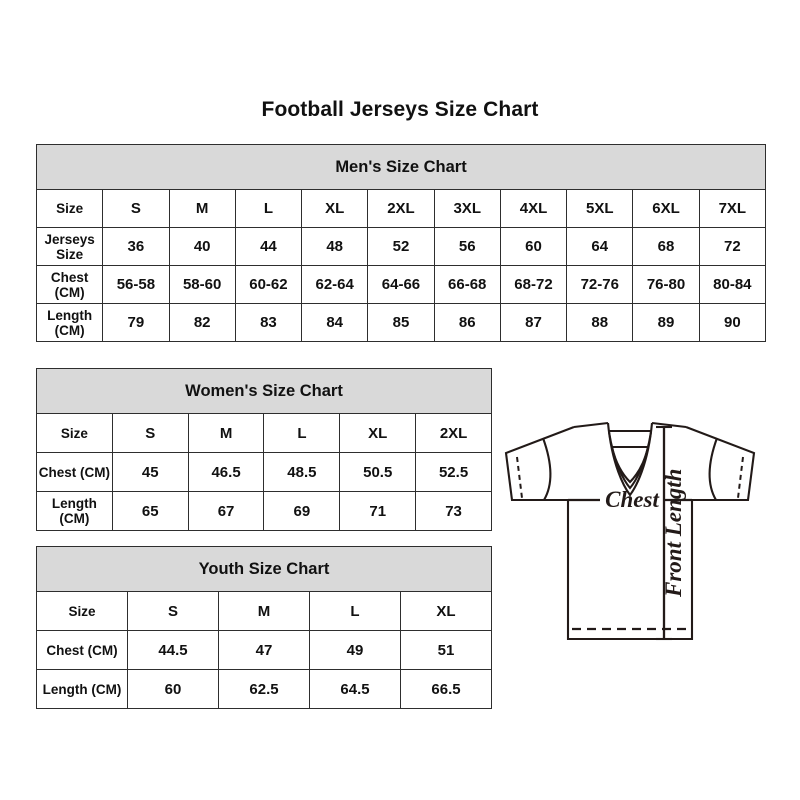 Image resolution: width=800 pixels, height=800 pixels. I want to click on right-armhole-seam, so click(713, 469).